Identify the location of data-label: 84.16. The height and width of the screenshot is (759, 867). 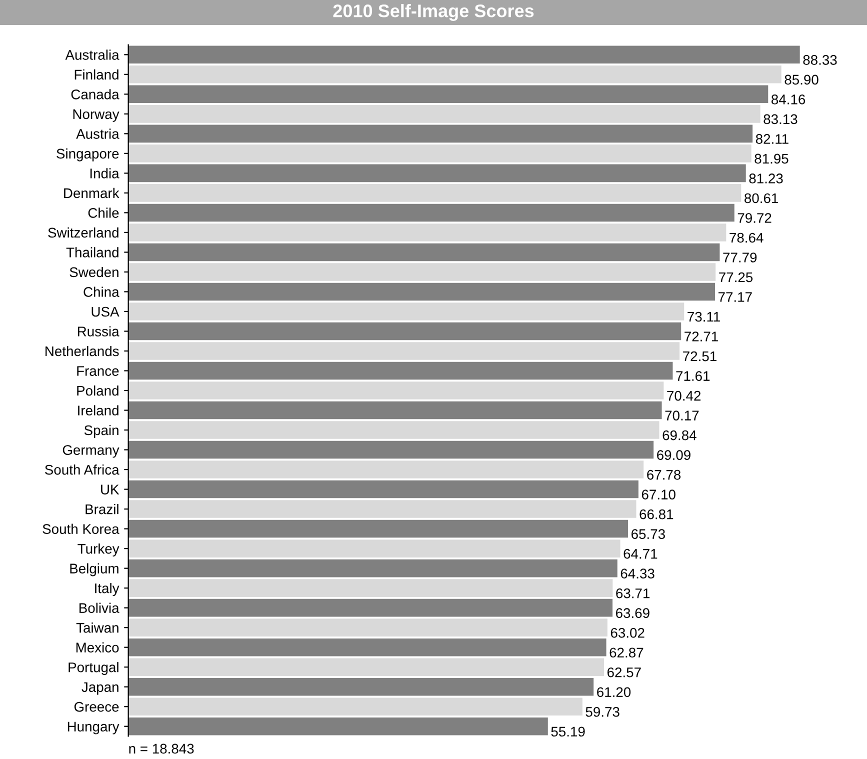
(789, 99).